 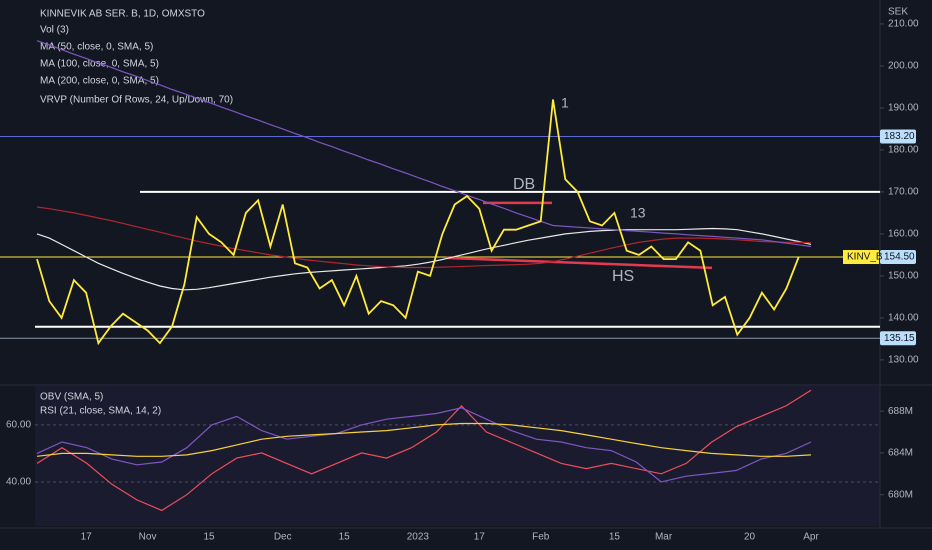 I want to click on annotation: HS, so click(x=623, y=276).